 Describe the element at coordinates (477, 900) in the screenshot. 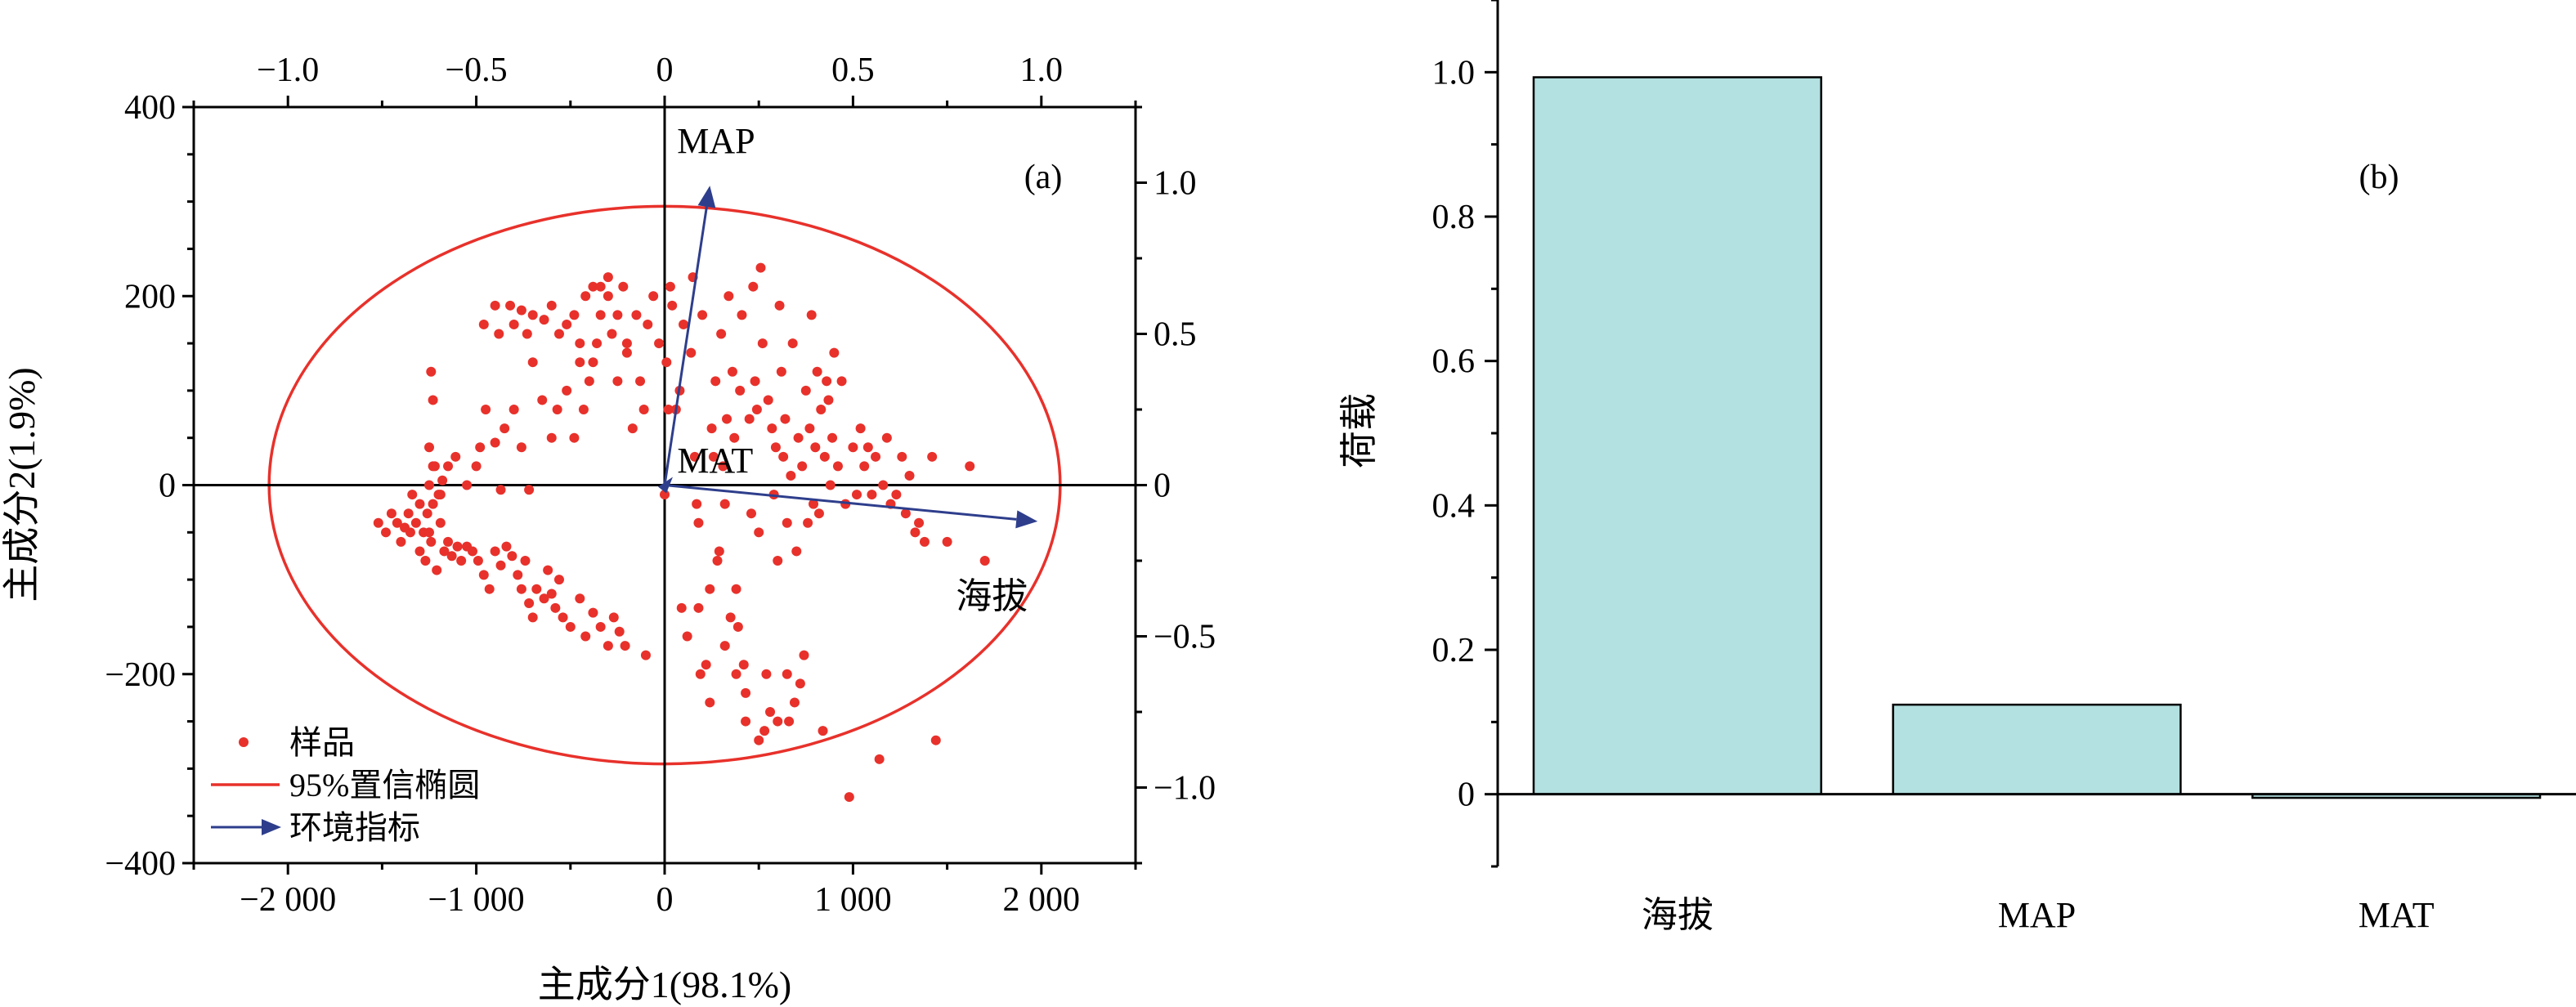

I see `x-tick-label: −1 000` at that location.